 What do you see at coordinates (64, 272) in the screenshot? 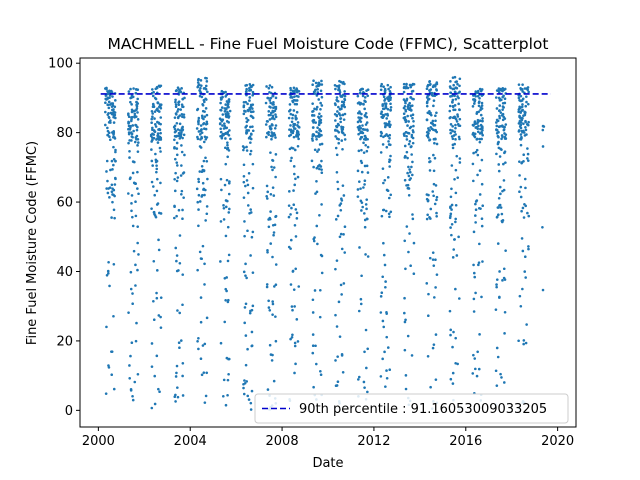
I see `y-tick-label: 40` at bounding box center [64, 272].